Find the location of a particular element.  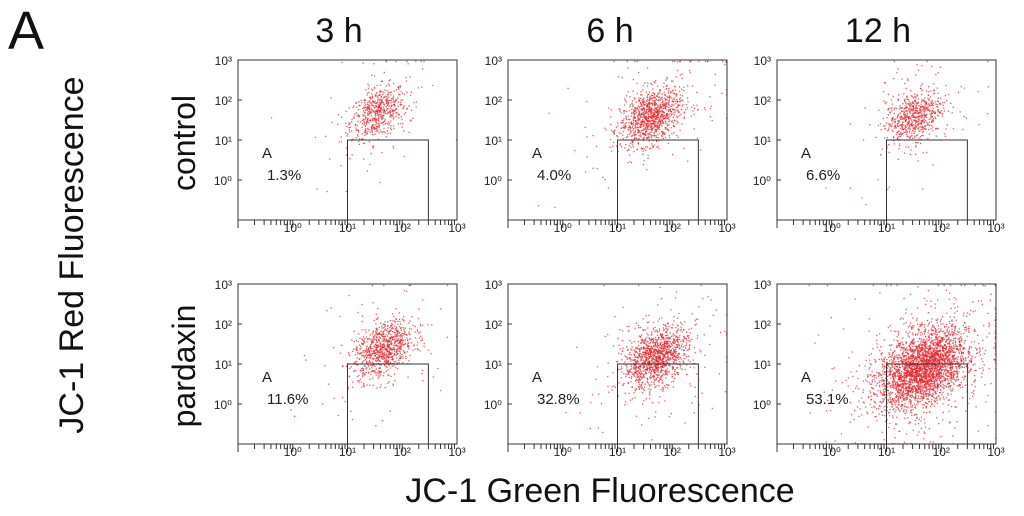

x-tick-label: 10² is located at coordinates (672, 452).